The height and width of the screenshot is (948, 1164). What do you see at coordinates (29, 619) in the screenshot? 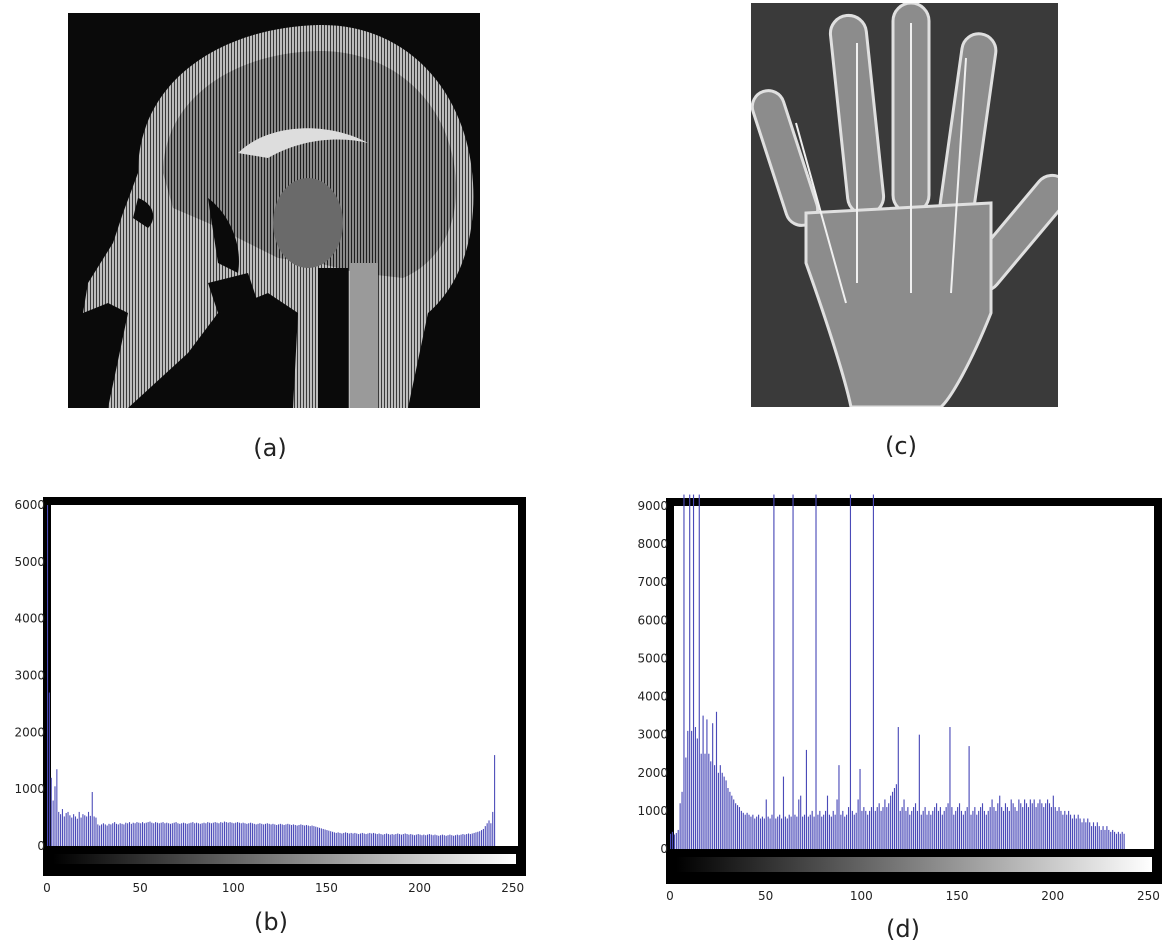
I see `y-tick-label: 4000` at bounding box center [29, 619].